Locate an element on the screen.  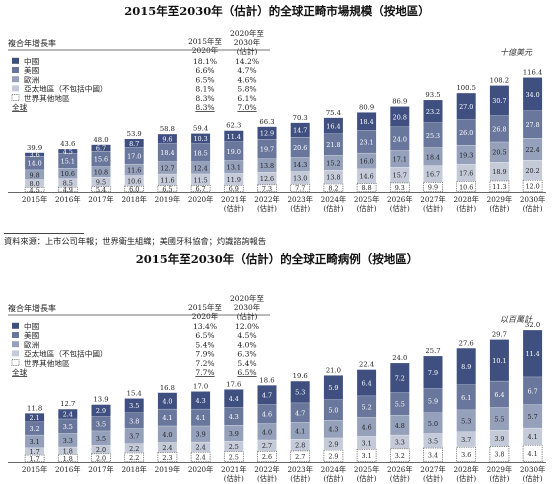
data-label: 8.8 is located at coordinates (367, 188).